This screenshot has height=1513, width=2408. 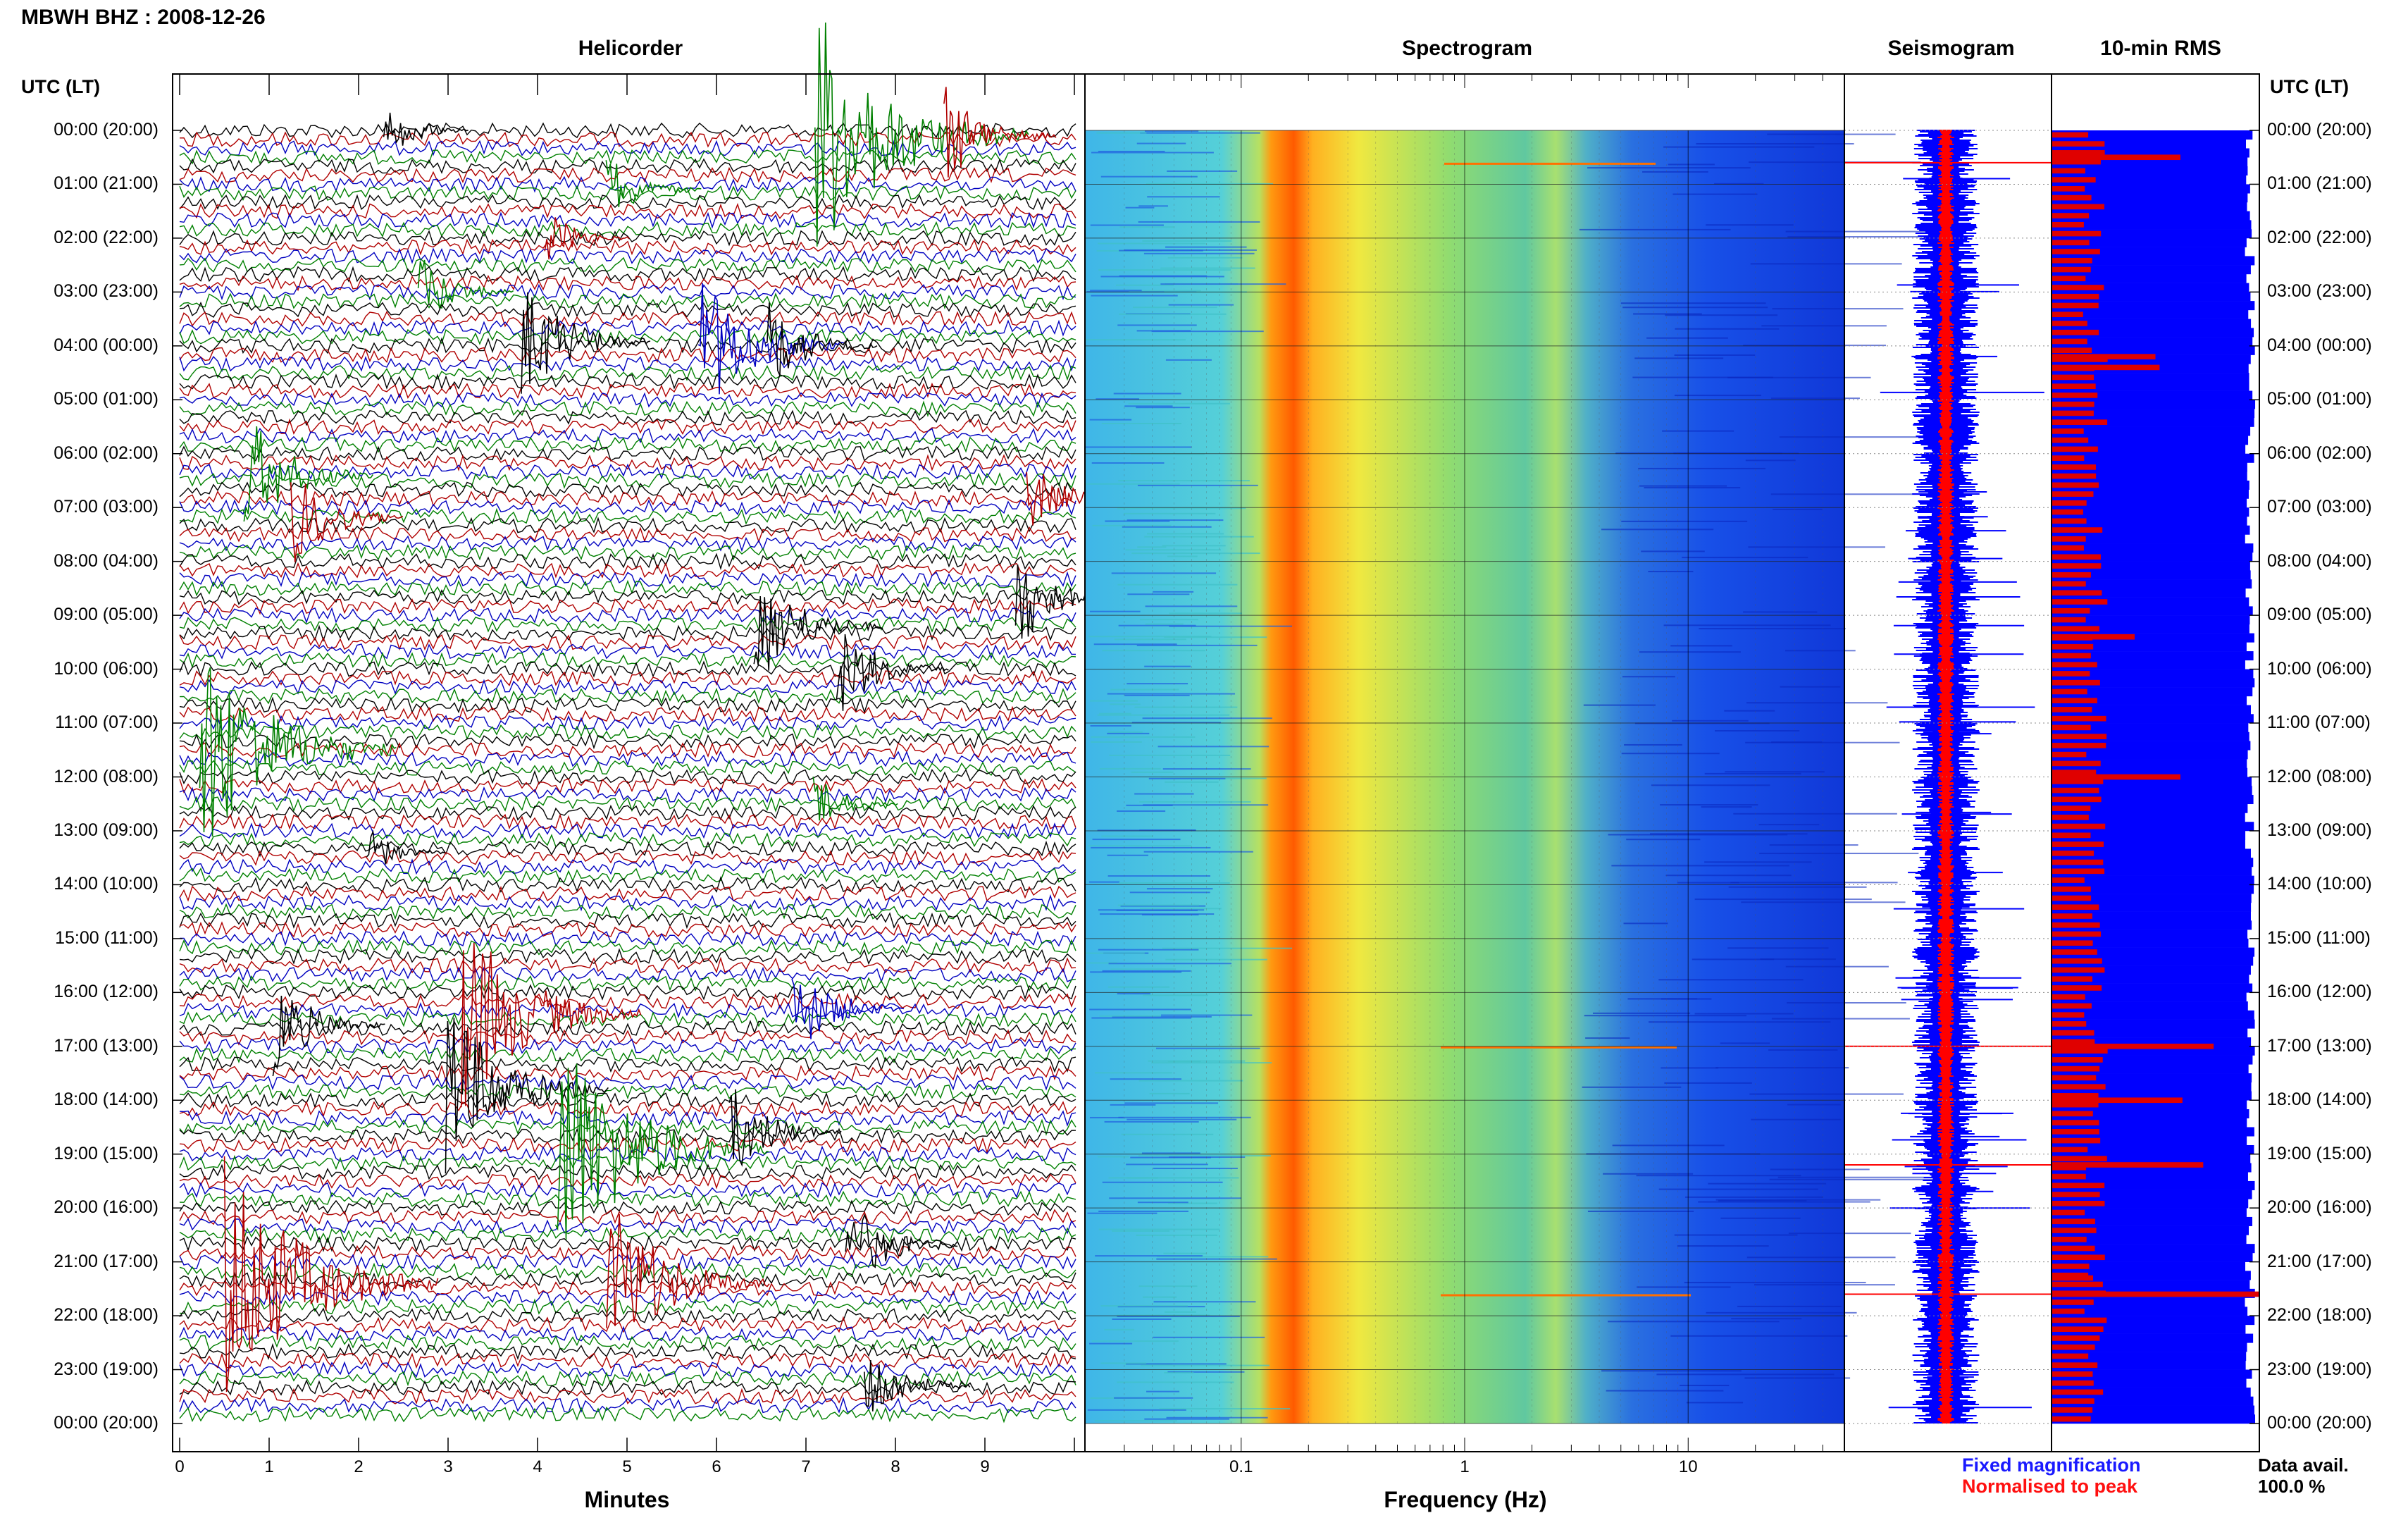 What do you see at coordinates (107, 1100) in the screenshot?
I see `time-label-left: 18:00 (14:00)` at bounding box center [107, 1100].